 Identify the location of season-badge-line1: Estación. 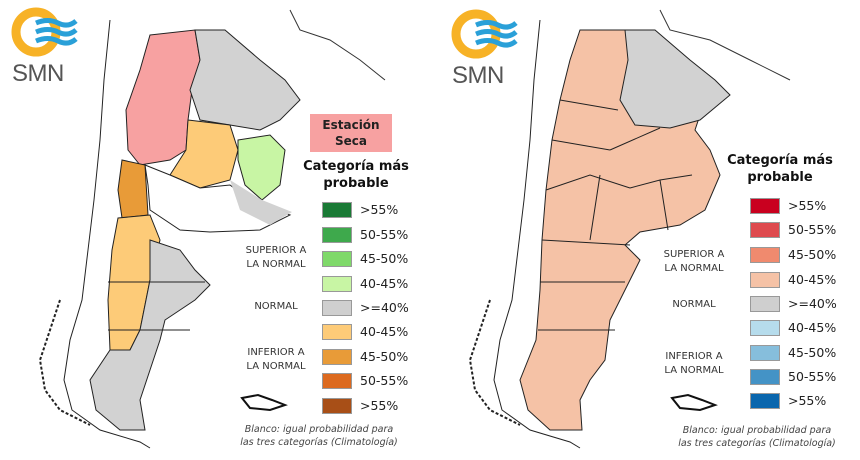
(351, 125).